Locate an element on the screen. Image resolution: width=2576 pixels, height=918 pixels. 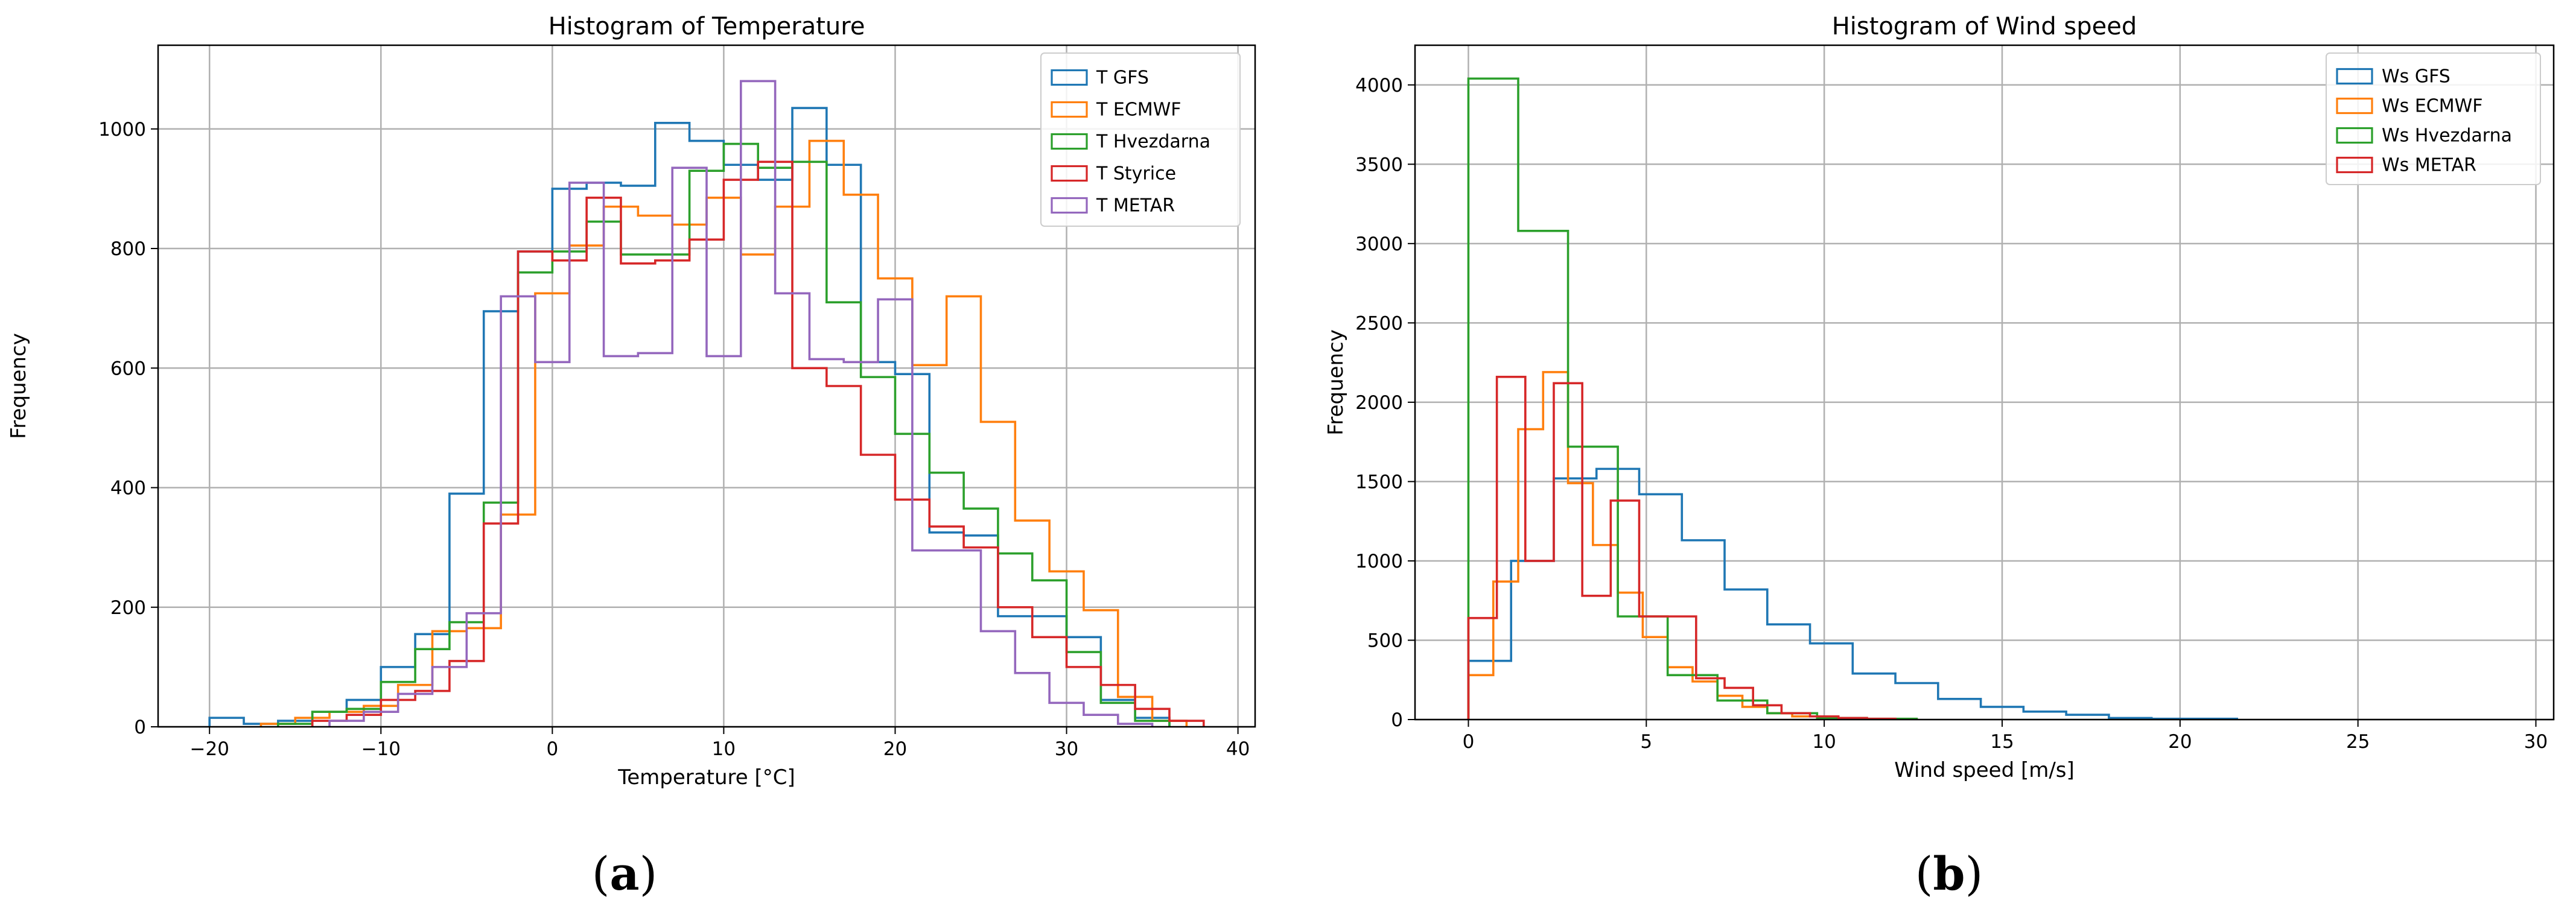
legend-label-ws-gfs: Ws GFS is located at coordinates (2416, 76).